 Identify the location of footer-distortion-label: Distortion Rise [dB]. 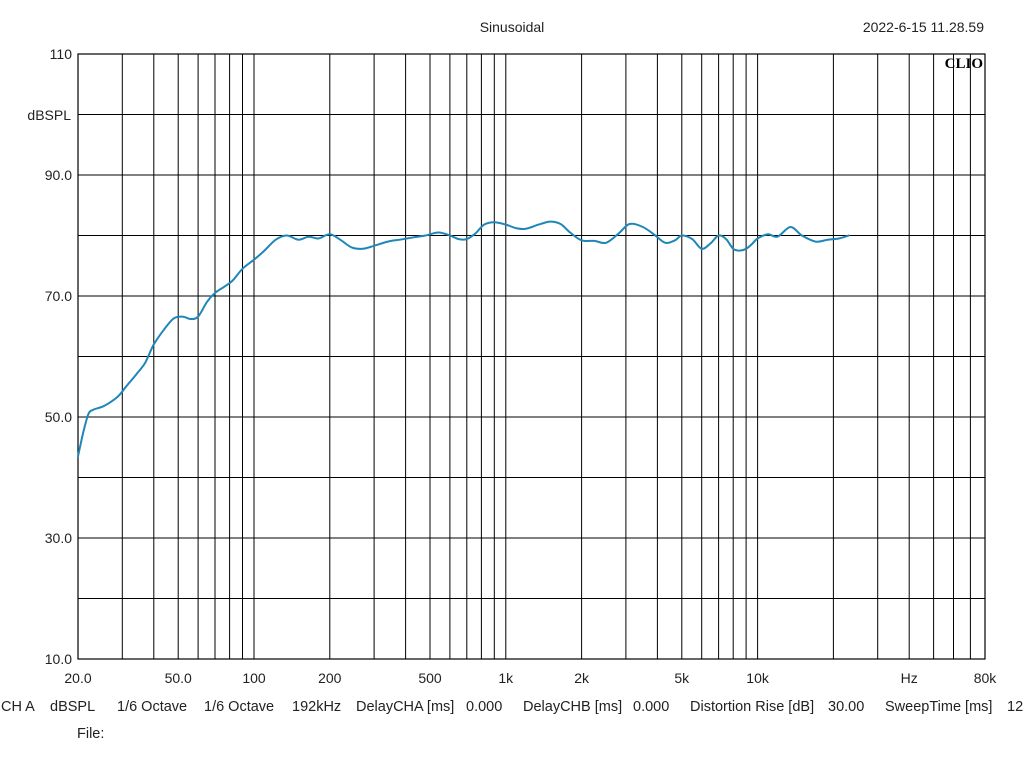
(752, 707).